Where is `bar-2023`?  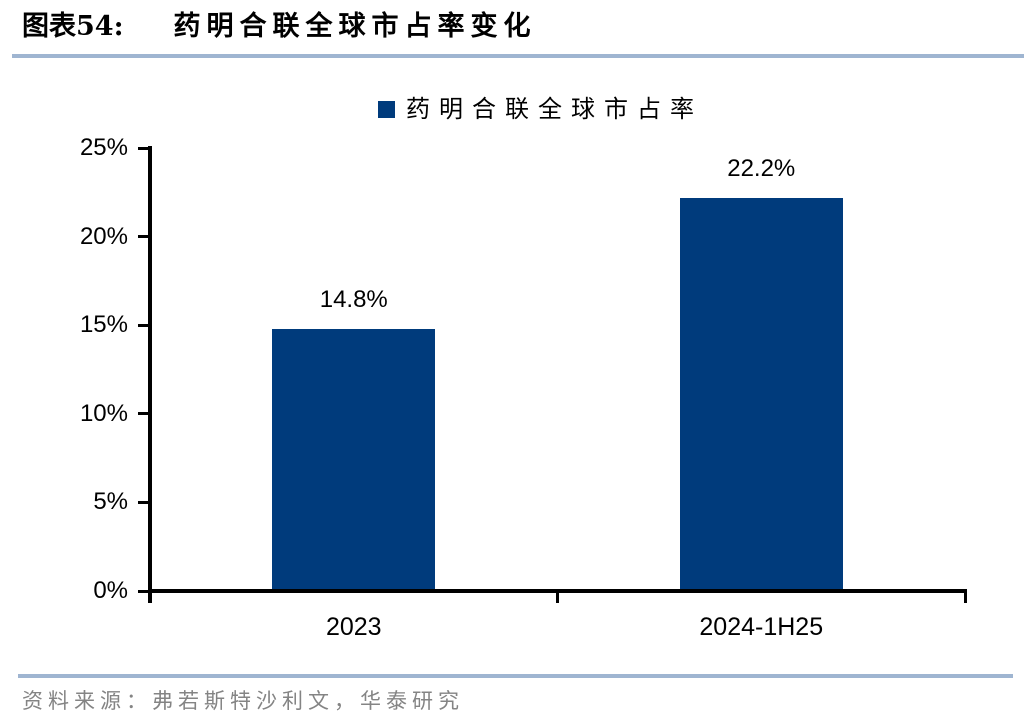 bar-2023 is located at coordinates (354, 458).